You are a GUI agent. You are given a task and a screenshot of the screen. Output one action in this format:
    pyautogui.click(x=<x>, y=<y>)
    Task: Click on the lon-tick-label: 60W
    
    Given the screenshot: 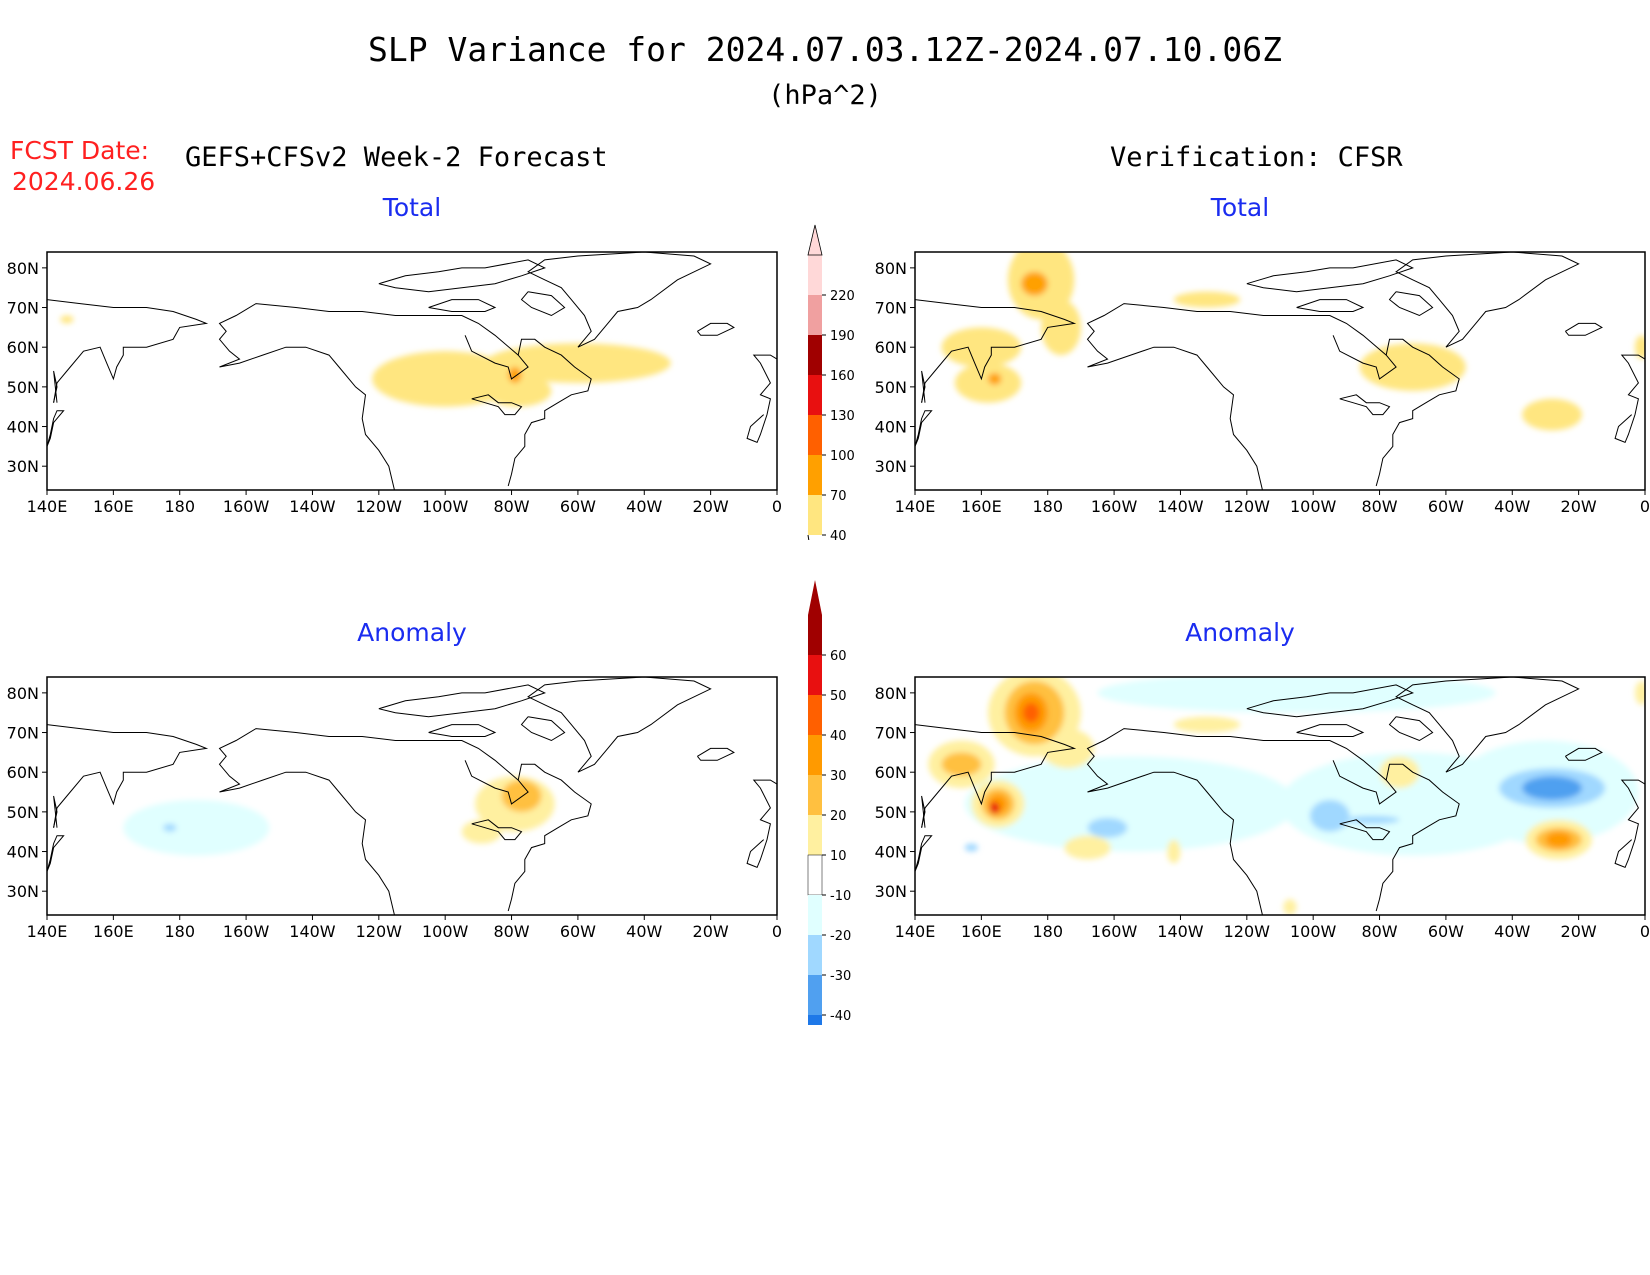 What is the action you would take?
    pyautogui.click(x=1446, y=506)
    